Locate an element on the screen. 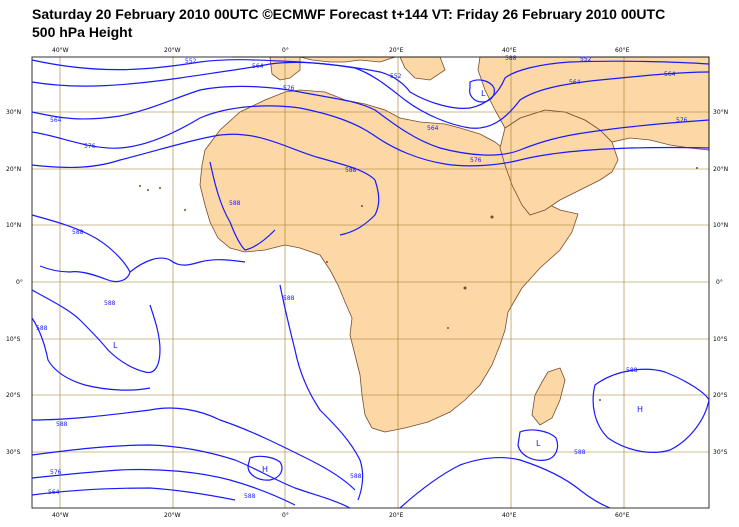  contour-h-east is located at coordinates (651, 410).